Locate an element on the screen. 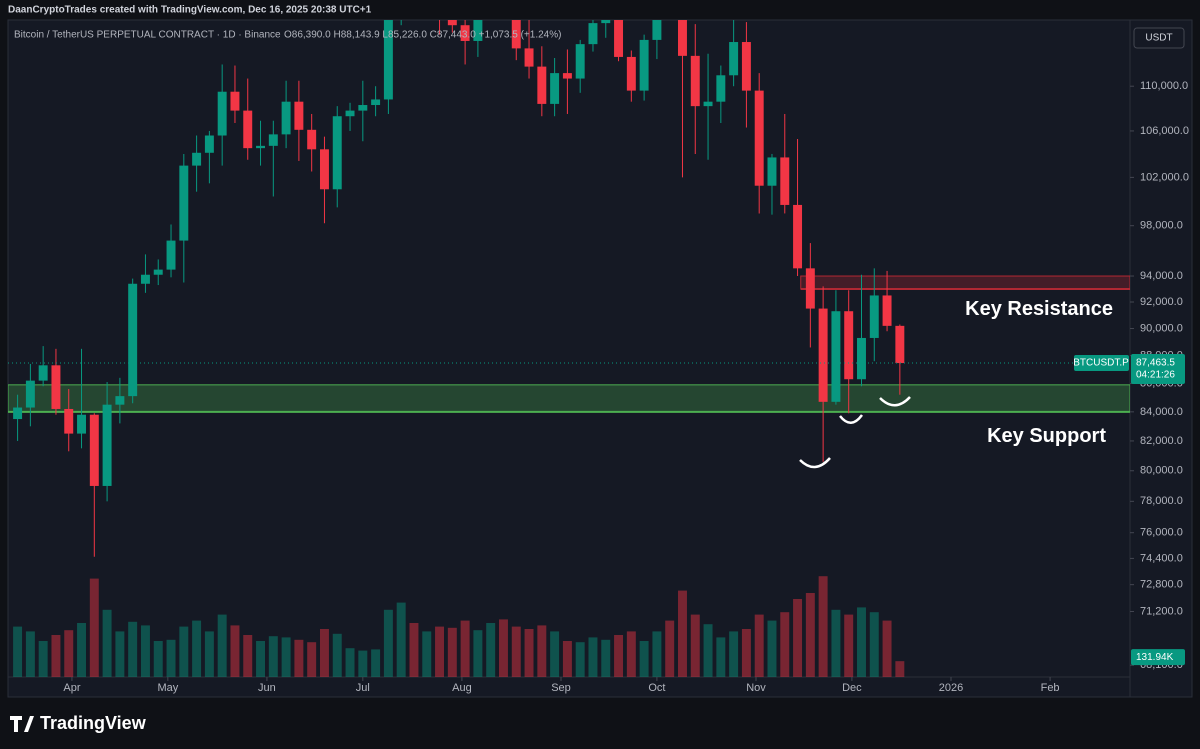  x-tick-label: Feb is located at coordinates (1050, 688).